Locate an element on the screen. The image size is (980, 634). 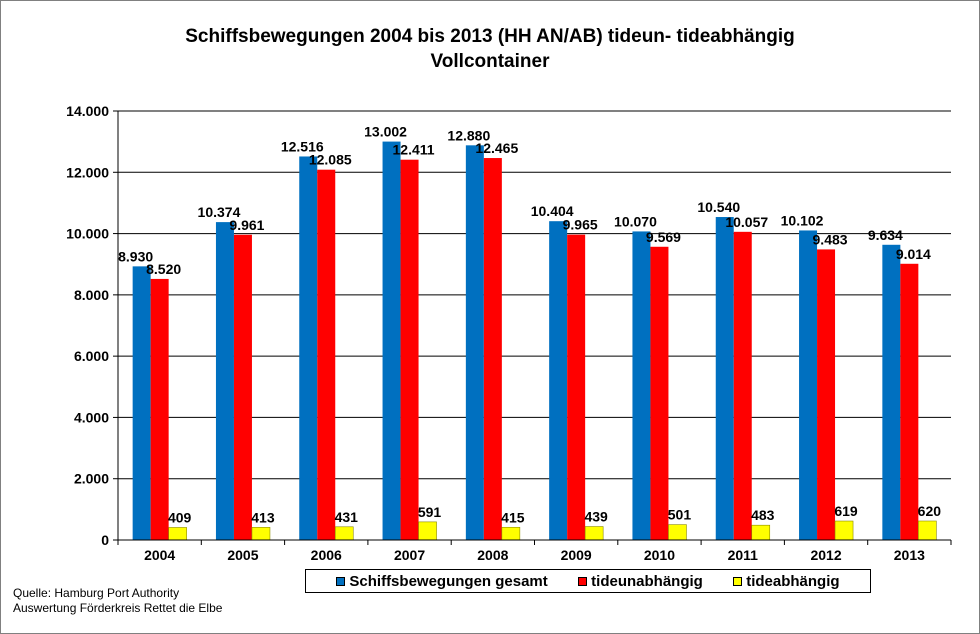
legend-entry-tideabhaengig: tideabhängig is located at coordinates (786, 581).